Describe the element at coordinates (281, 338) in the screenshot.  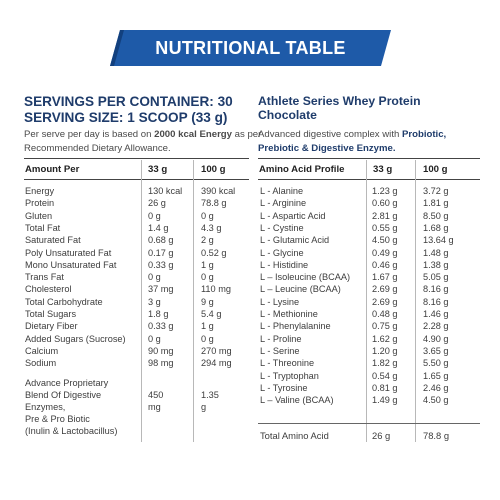
I see `amino-label: L - Proline` at that location.